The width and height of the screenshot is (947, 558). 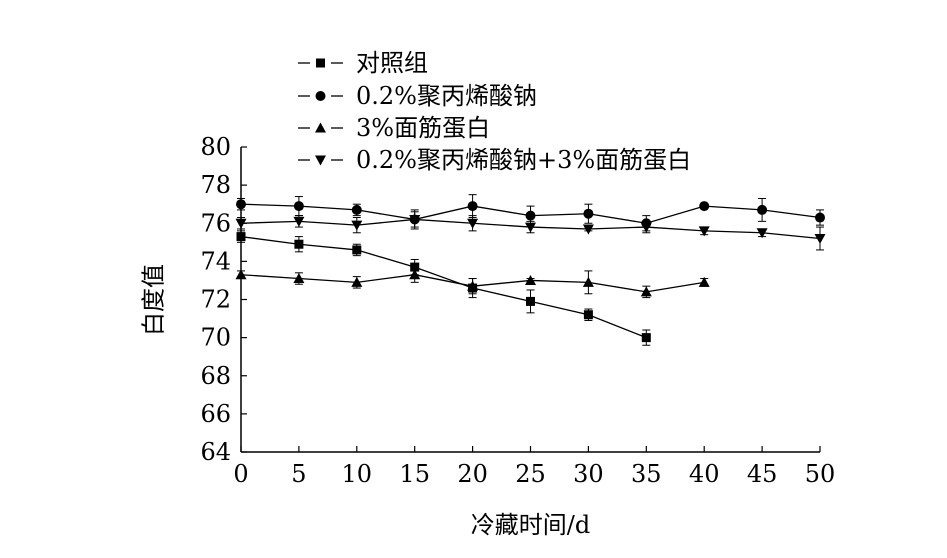 What do you see at coordinates (215, 414) in the screenshot?
I see `y-tick-label: 66` at bounding box center [215, 414].